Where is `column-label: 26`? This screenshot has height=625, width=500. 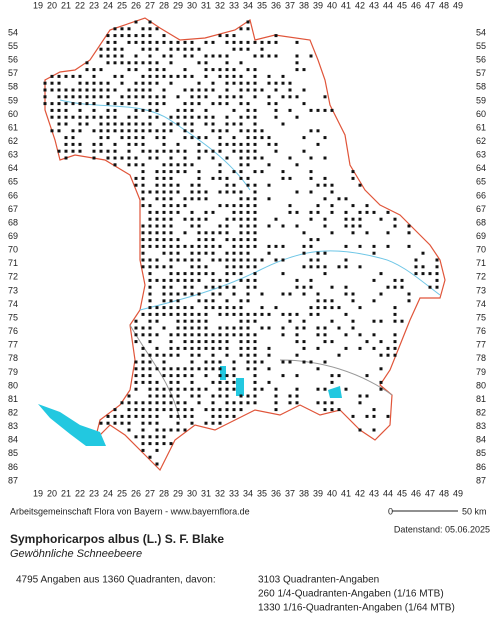
column-label: 26 is located at coordinates (136, 493).